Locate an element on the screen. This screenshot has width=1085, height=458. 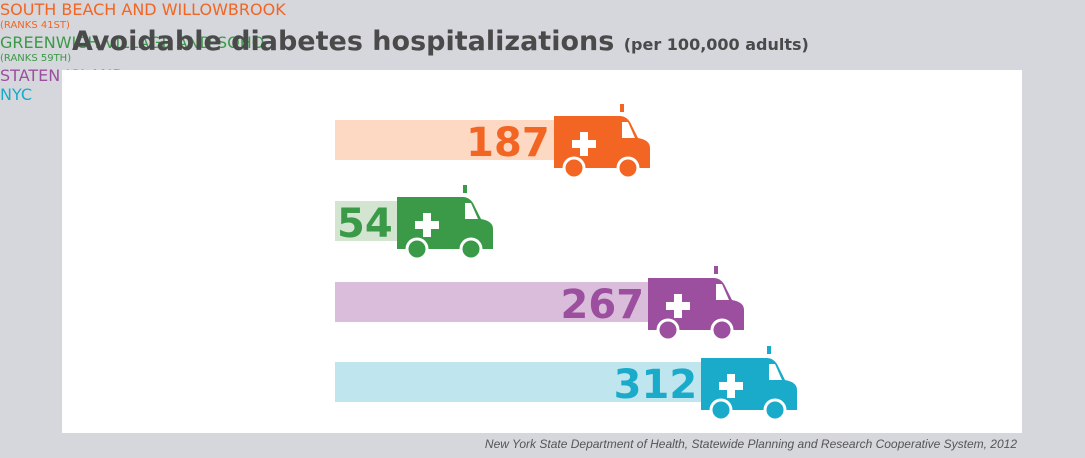
value-label: 267 is located at coordinates (602, 305).